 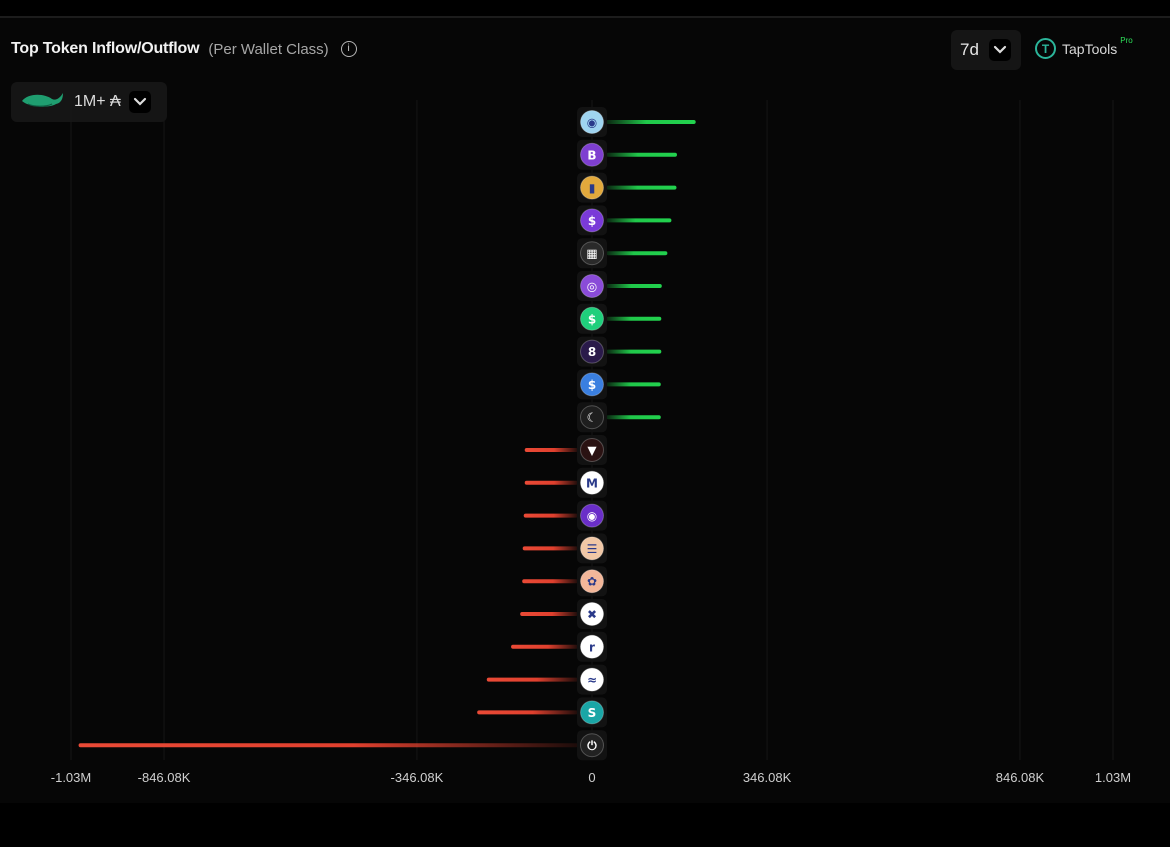 I want to click on red-shield-token-icon: ▼, so click(x=592, y=450).